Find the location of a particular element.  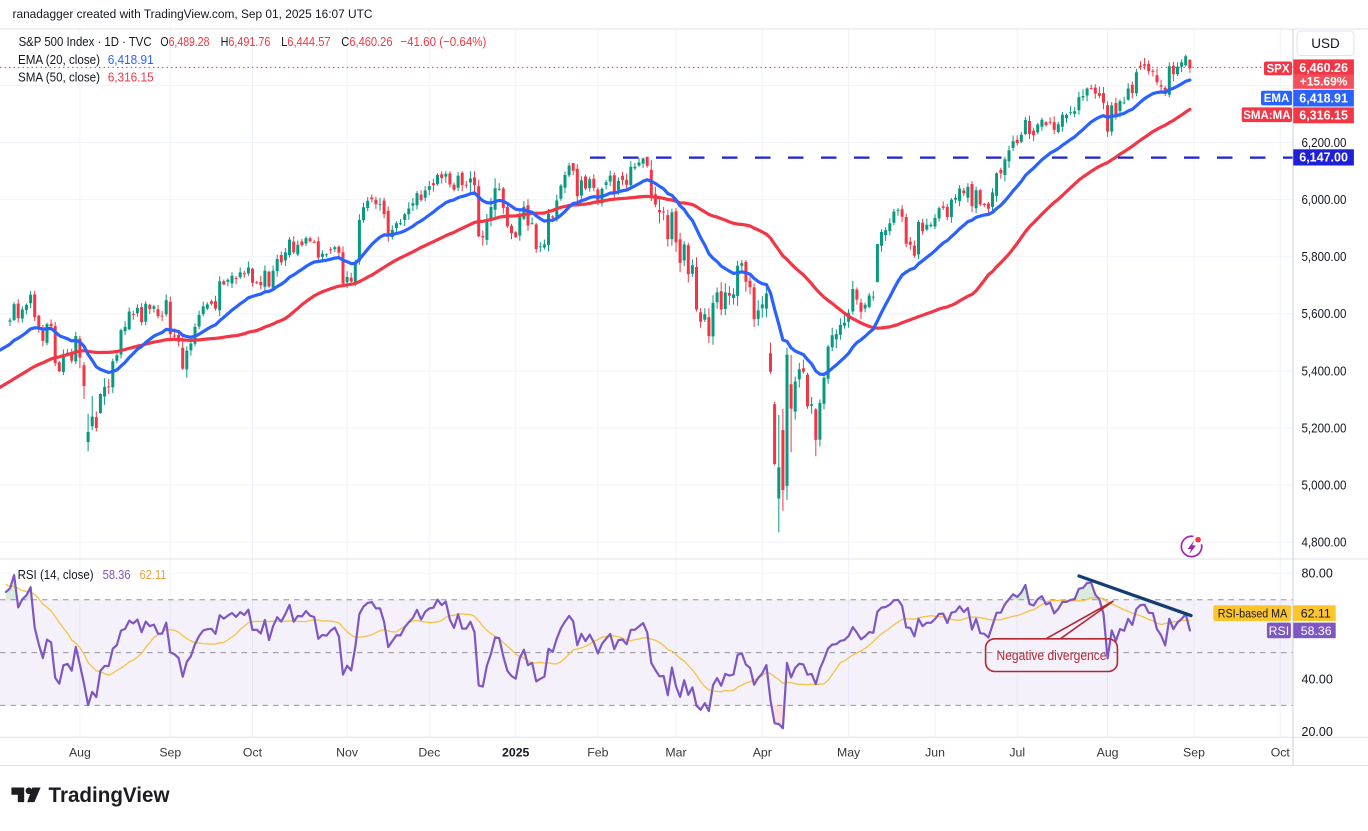

svg-text: May is located at coordinates (849, 753).